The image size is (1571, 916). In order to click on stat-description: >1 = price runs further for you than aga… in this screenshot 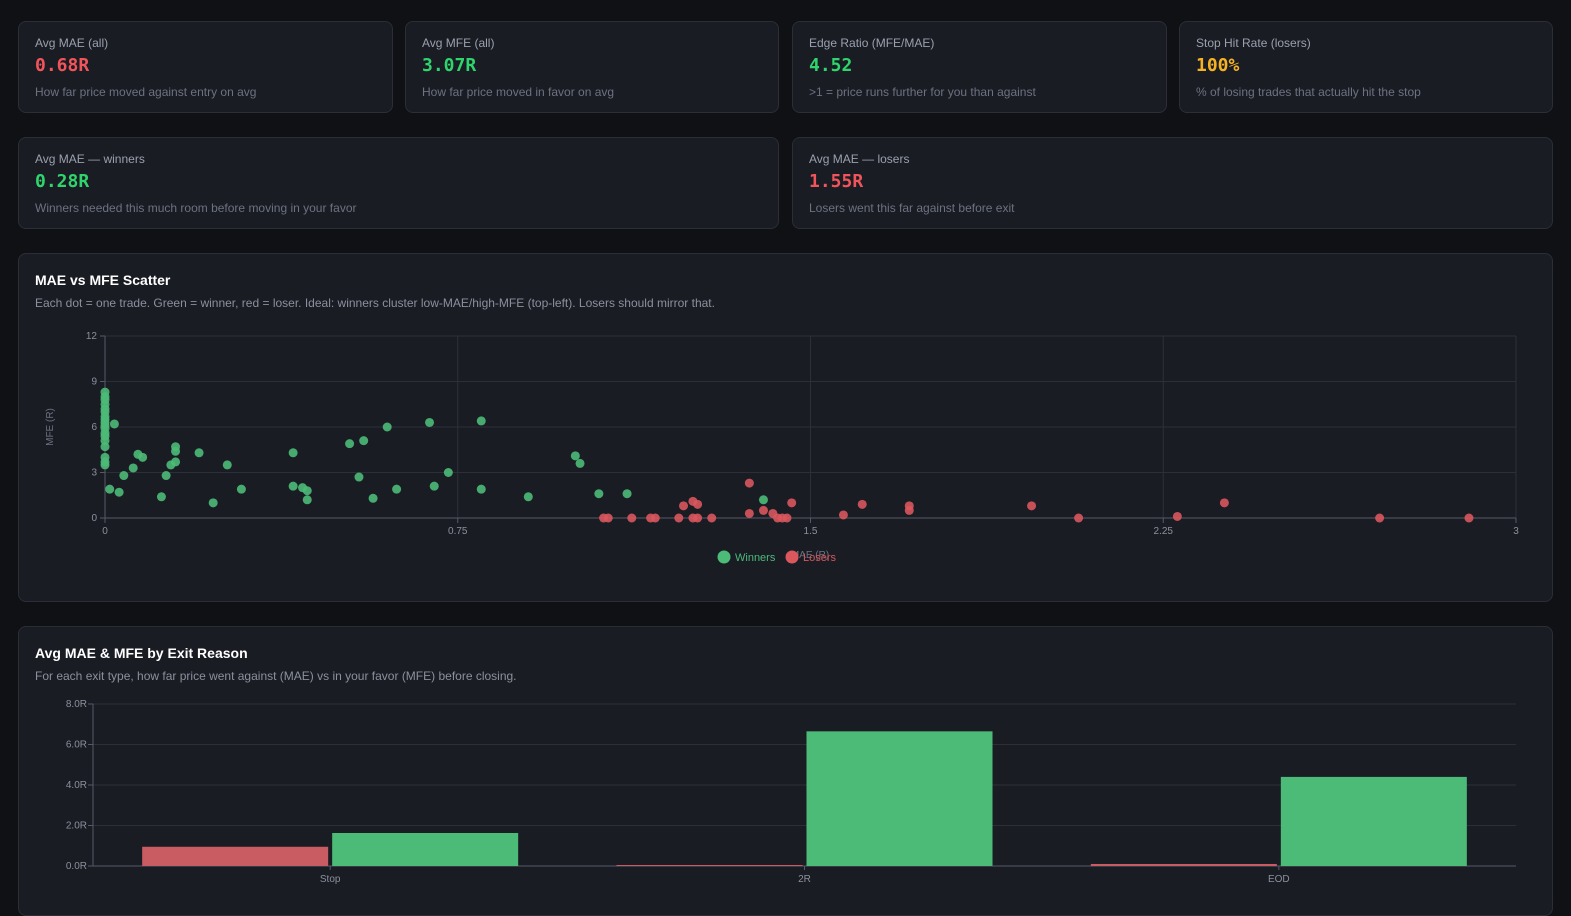, I will do `click(922, 92)`.